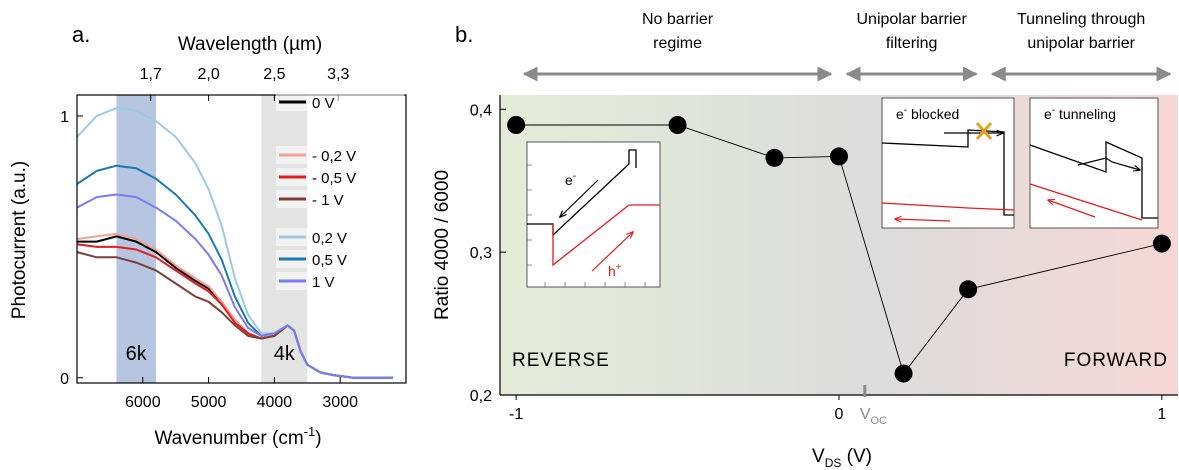 Image resolution: width=1179 pixels, height=470 pixels. I want to click on inset-reverse-hole-label: h+, so click(615, 270).